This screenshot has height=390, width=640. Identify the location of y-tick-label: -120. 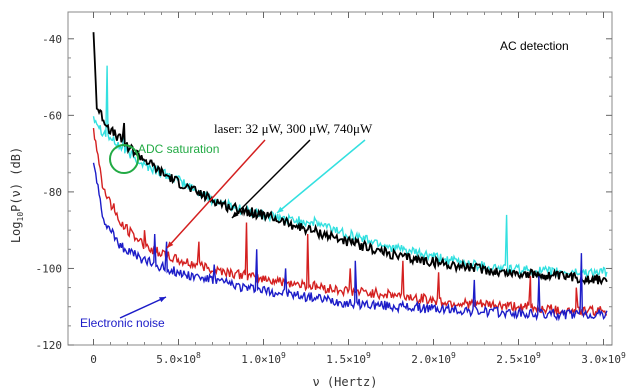
(49, 345).